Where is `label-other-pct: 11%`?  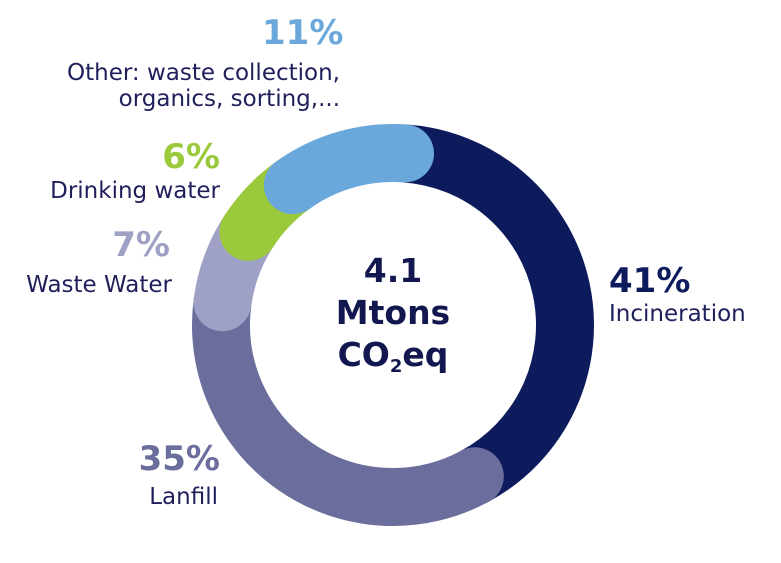
label-other-pct: 11% is located at coordinates (303, 33).